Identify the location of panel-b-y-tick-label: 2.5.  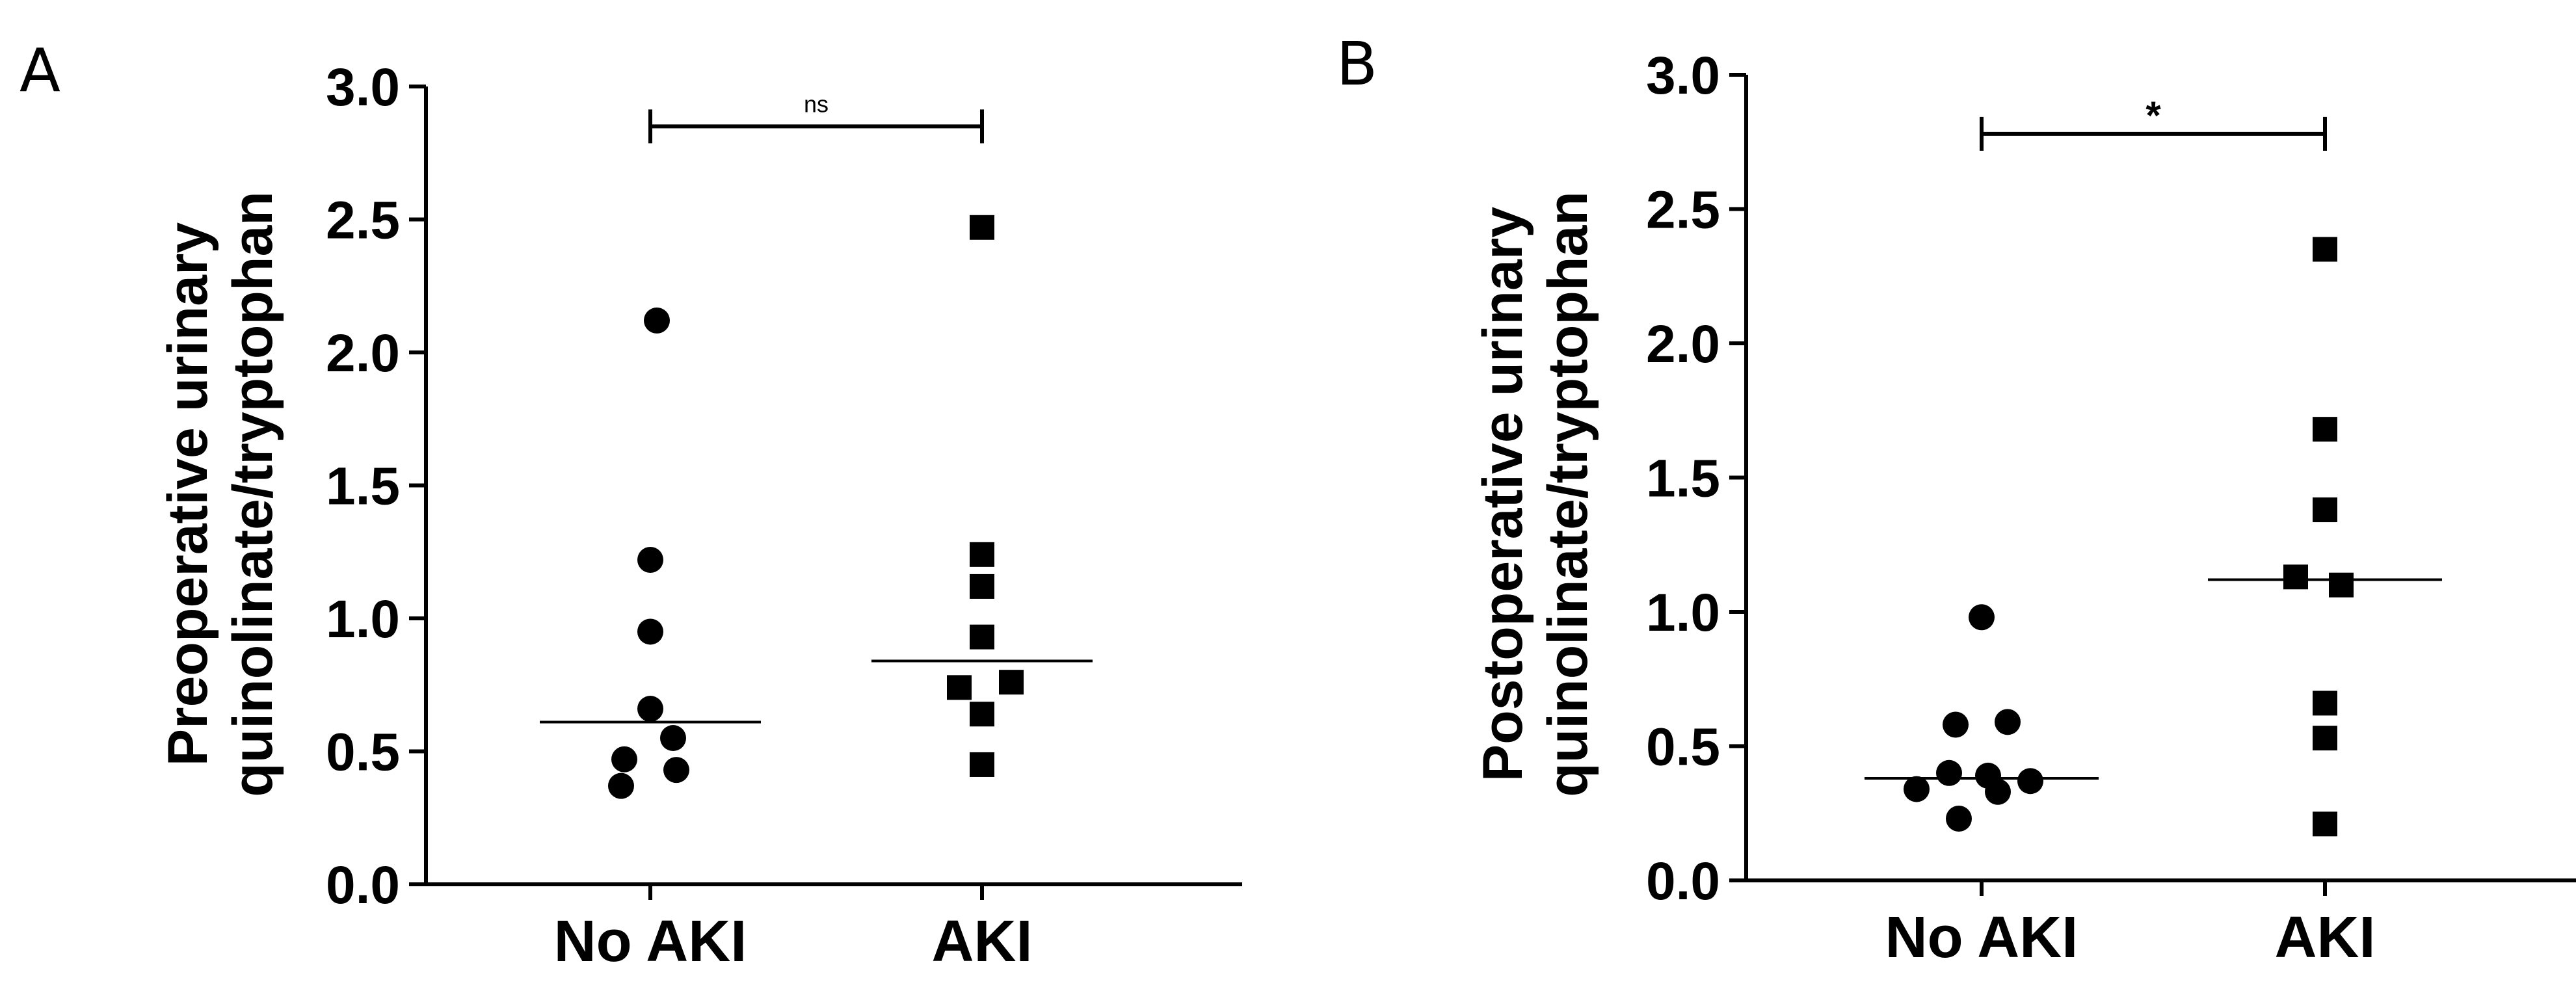
(1683, 210).